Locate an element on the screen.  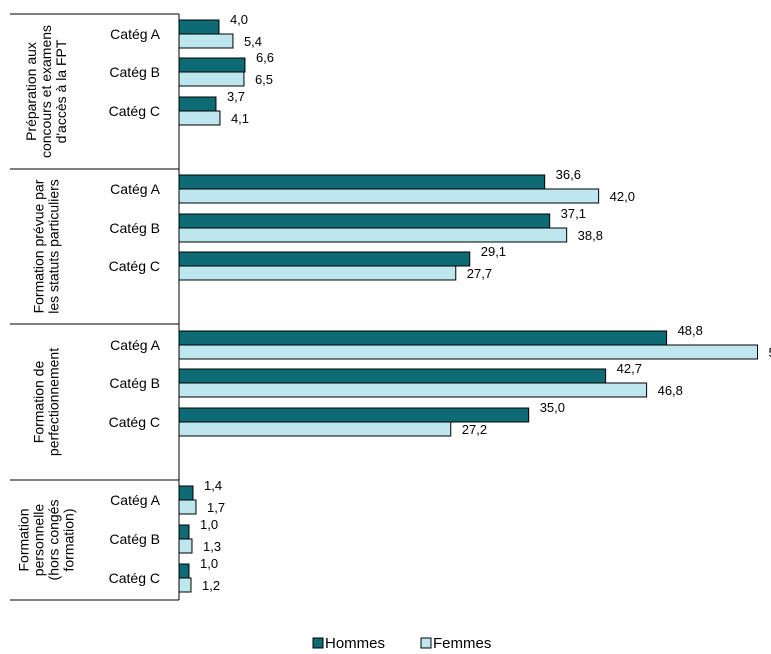
group-label-line: formation) is located at coordinates (69, 539).